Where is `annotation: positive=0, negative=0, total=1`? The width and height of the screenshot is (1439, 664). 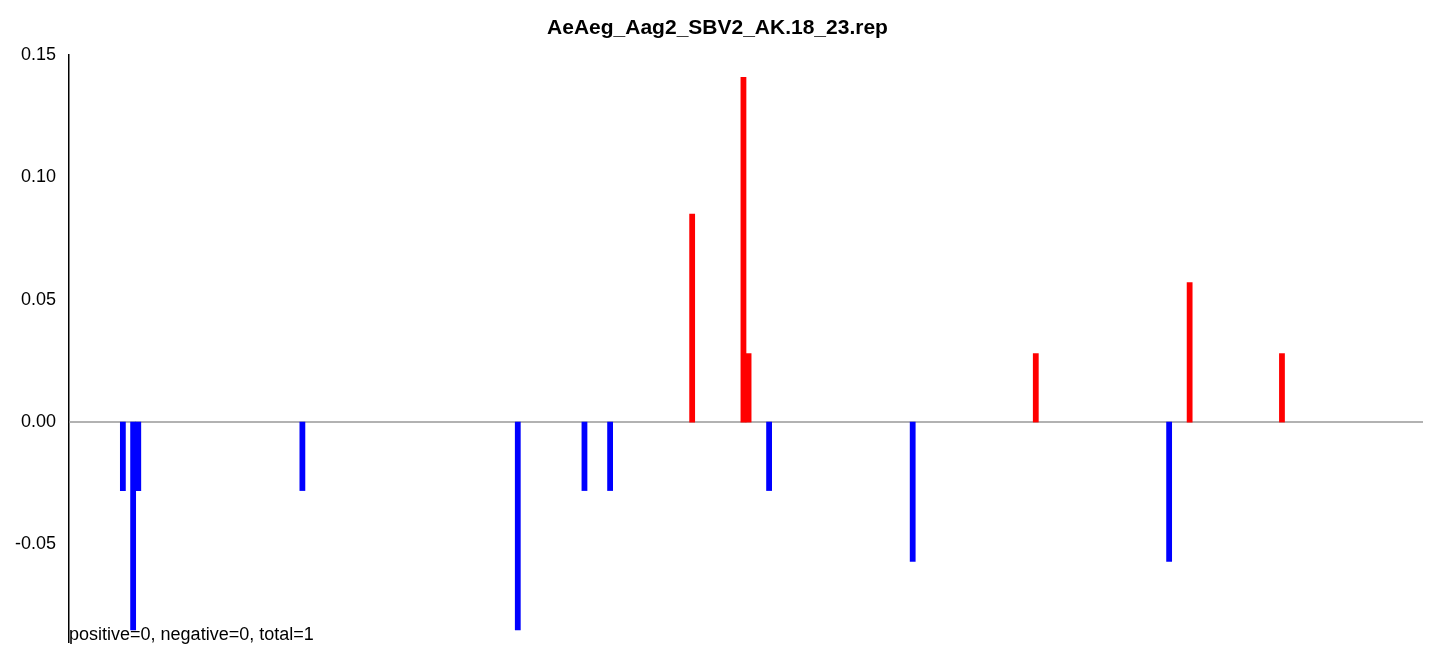 annotation: positive=0, negative=0, total=1 is located at coordinates (191, 634).